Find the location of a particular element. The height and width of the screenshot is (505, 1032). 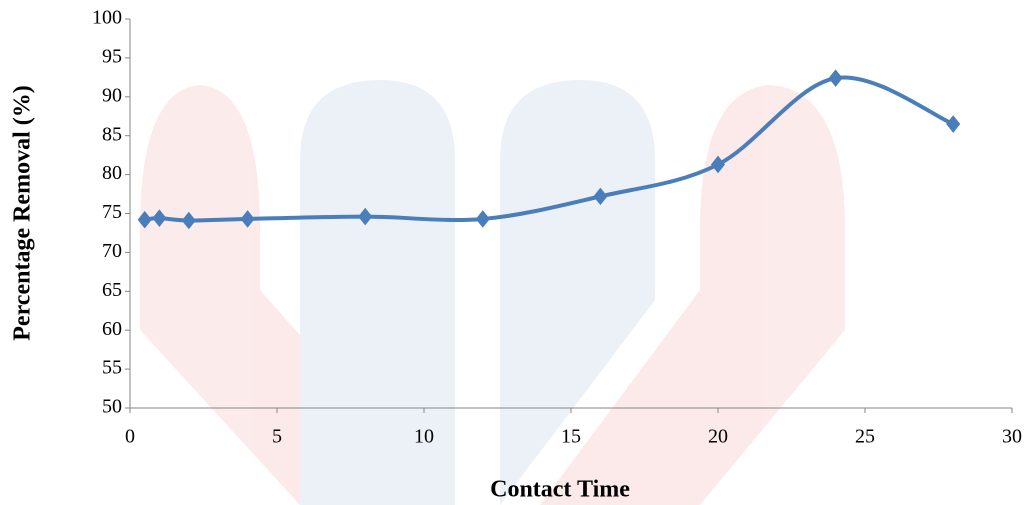

y-tick-label: 90 is located at coordinates (112, 95).